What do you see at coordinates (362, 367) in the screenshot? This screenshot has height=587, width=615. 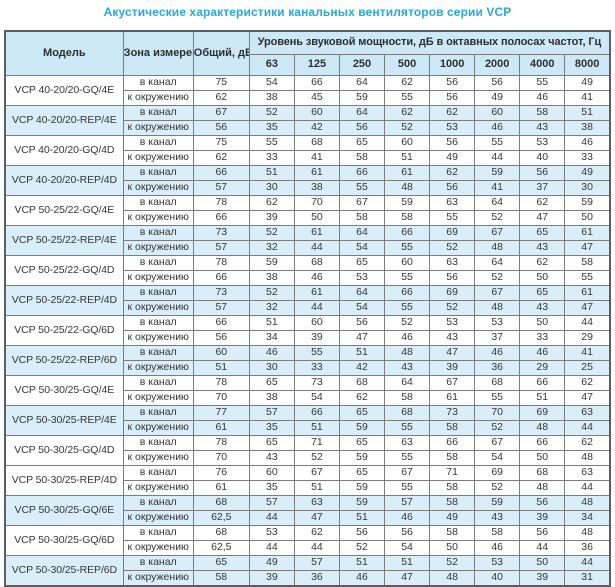 I see `level-cell: 42` at bounding box center [362, 367].